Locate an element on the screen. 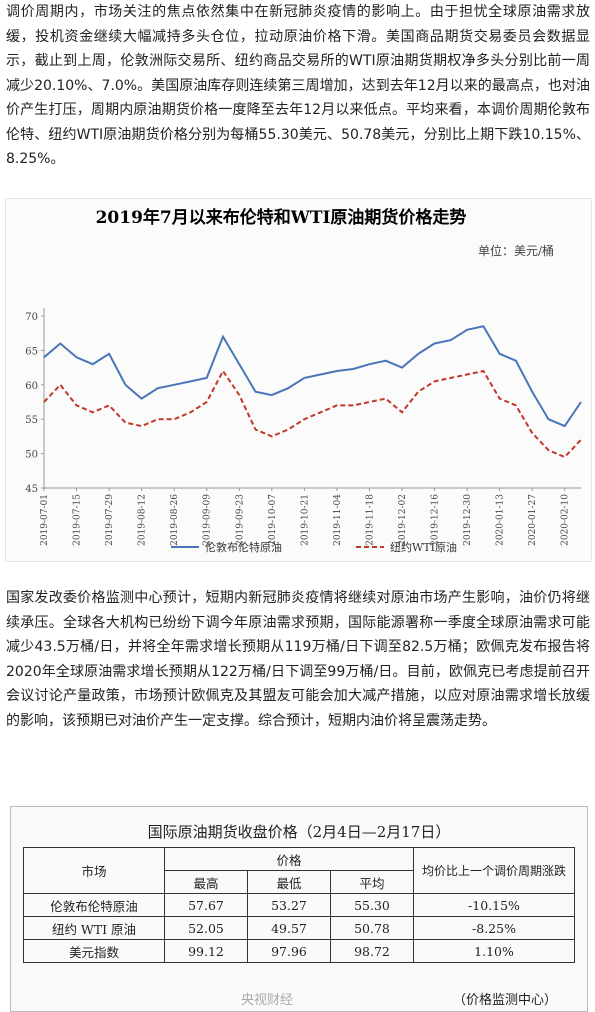  x-tick-label: 2019-09-09 is located at coordinates (208, 520).